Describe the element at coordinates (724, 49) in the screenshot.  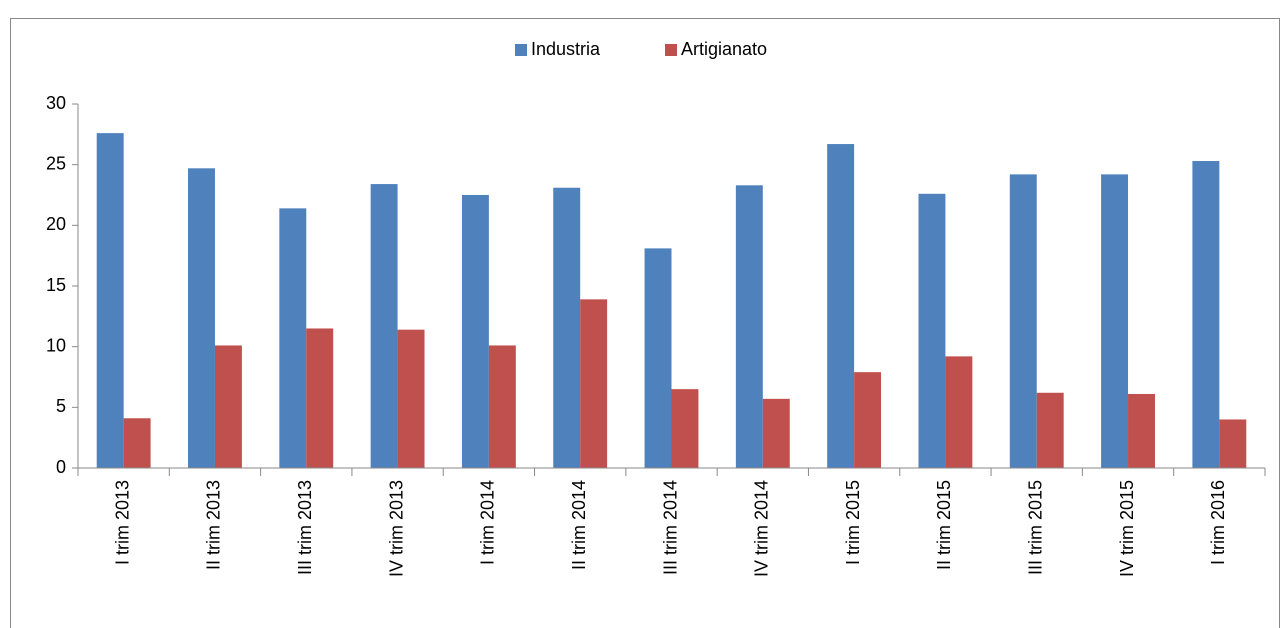
I see `legend-label: Artigianato` at that location.